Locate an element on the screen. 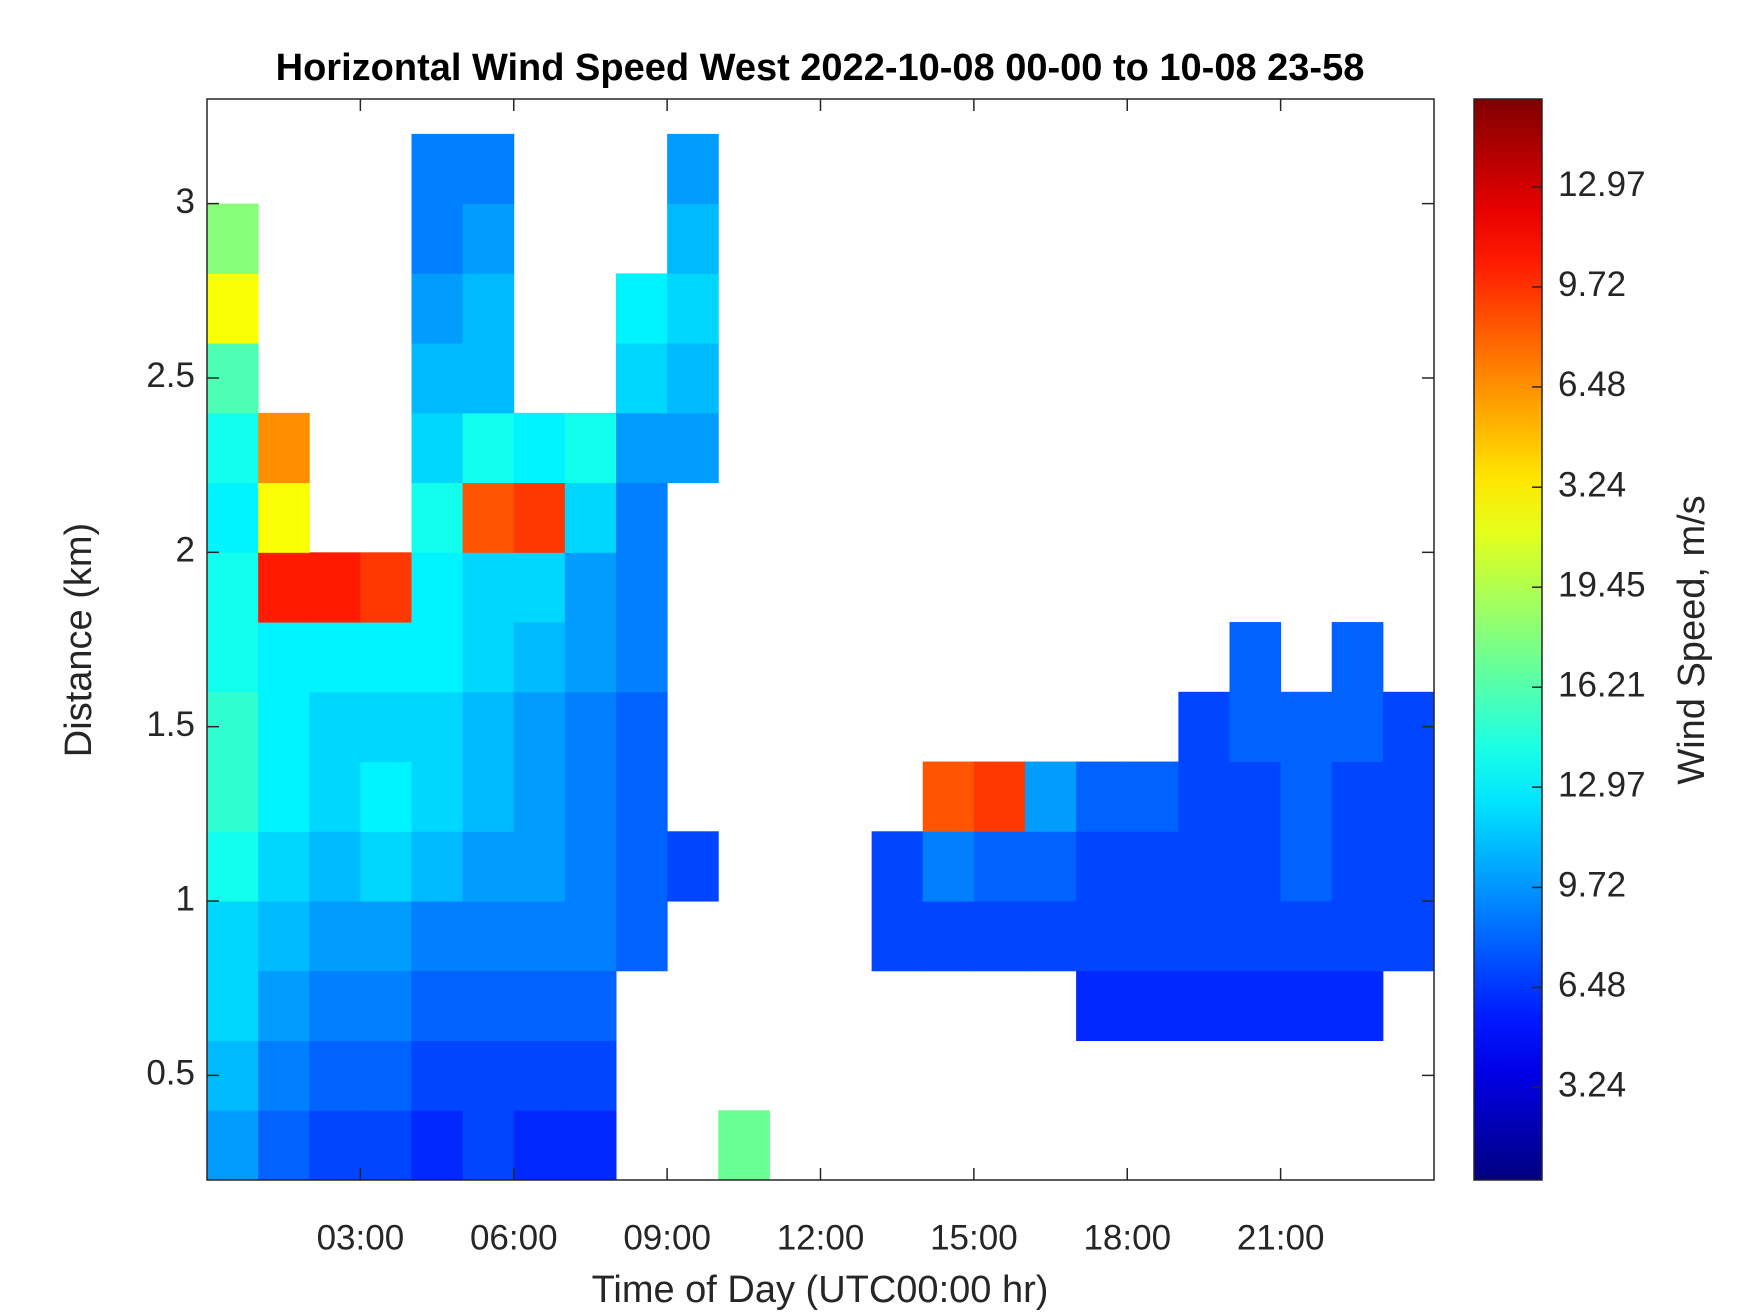 The width and height of the screenshot is (1750, 1313). y-tick-label: 3 is located at coordinates (185, 201).